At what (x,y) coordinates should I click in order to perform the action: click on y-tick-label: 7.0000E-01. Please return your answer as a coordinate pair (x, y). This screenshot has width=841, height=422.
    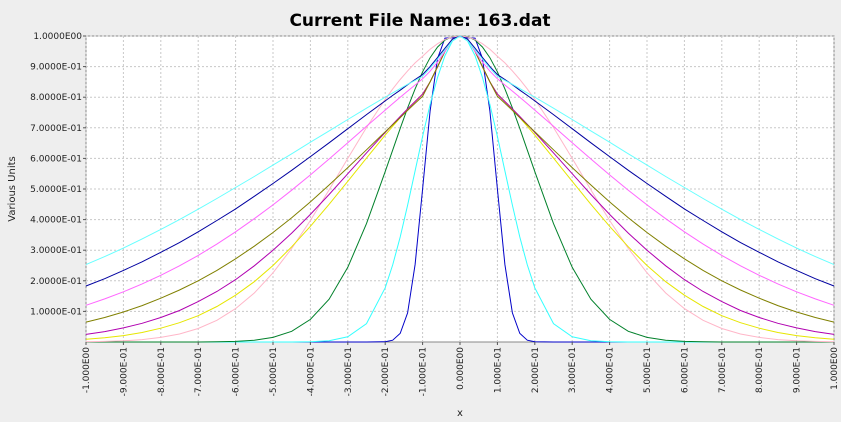
    Looking at the image, I should click on (56, 129).